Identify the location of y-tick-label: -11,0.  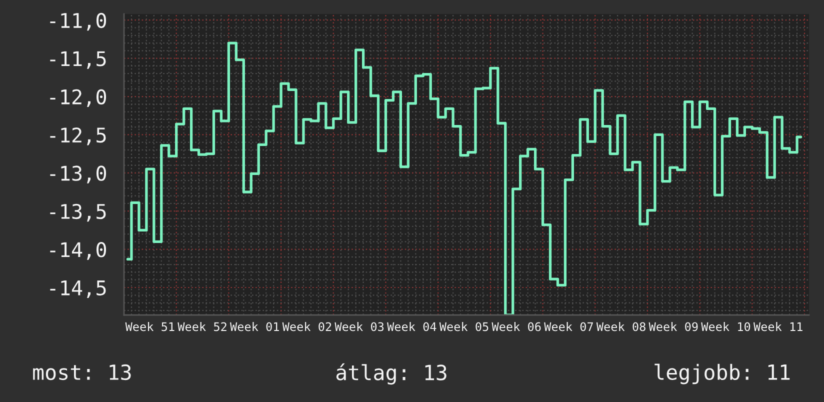
(78, 21).